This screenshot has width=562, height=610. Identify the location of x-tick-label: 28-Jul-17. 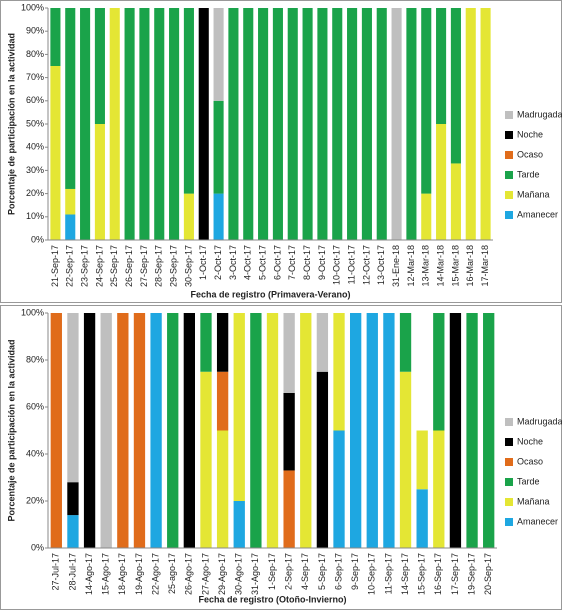
(72, 572).